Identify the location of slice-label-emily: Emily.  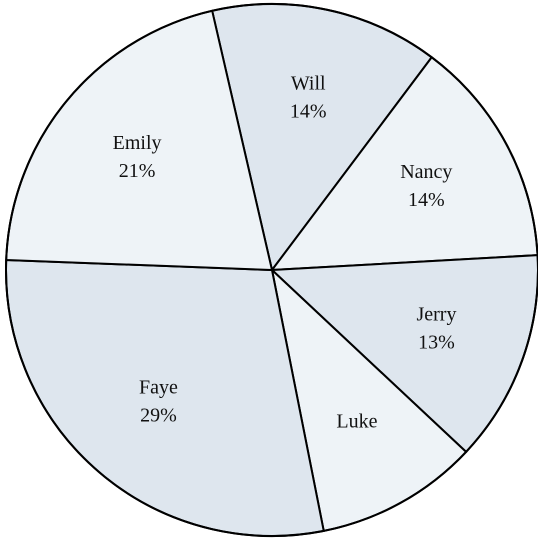
(137, 143).